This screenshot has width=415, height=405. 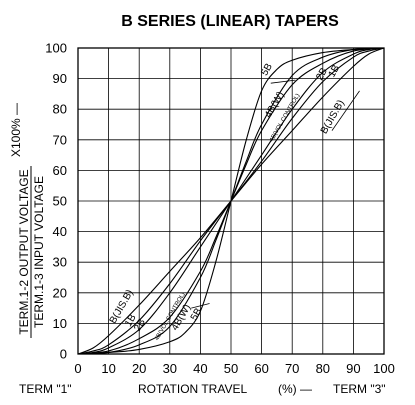 I want to click on x-tick-label: 60, so click(x=261, y=368).